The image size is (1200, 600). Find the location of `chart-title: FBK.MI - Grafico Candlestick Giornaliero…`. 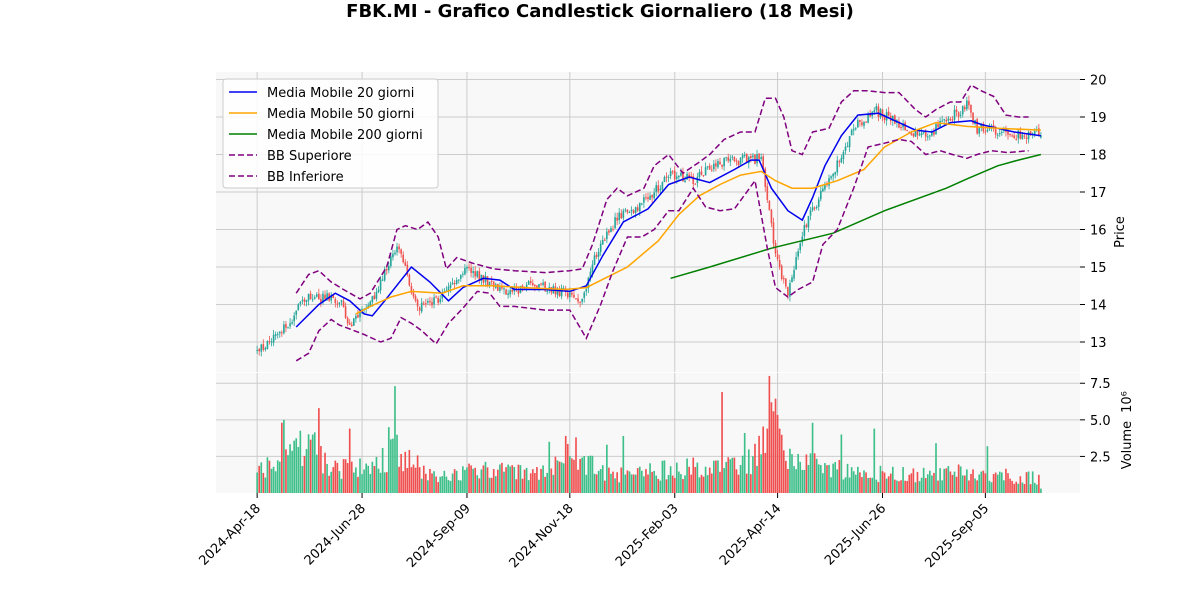

chart-title: FBK.MI - Grafico Candlestick Giornaliero… is located at coordinates (600, 11).